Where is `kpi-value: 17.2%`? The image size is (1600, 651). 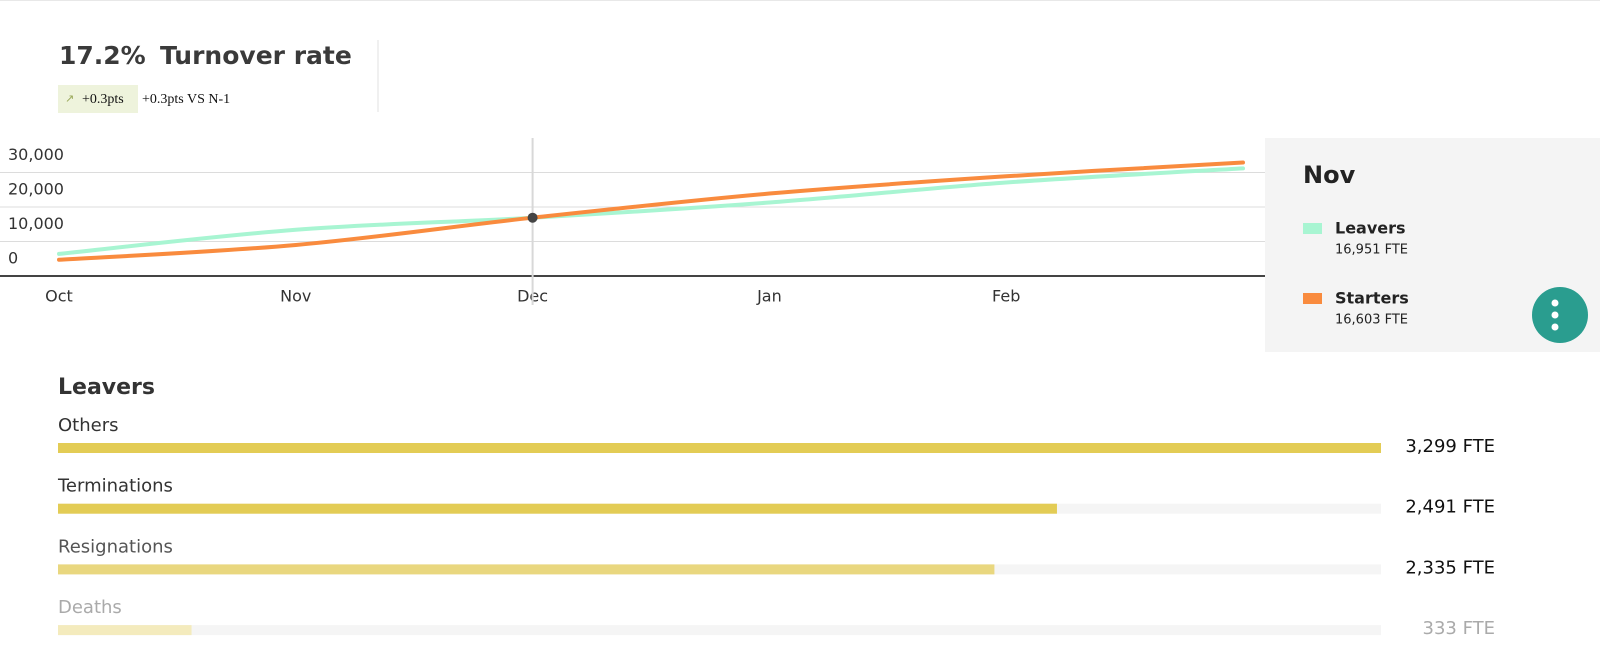 kpi-value: 17.2% is located at coordinates (102, 55).